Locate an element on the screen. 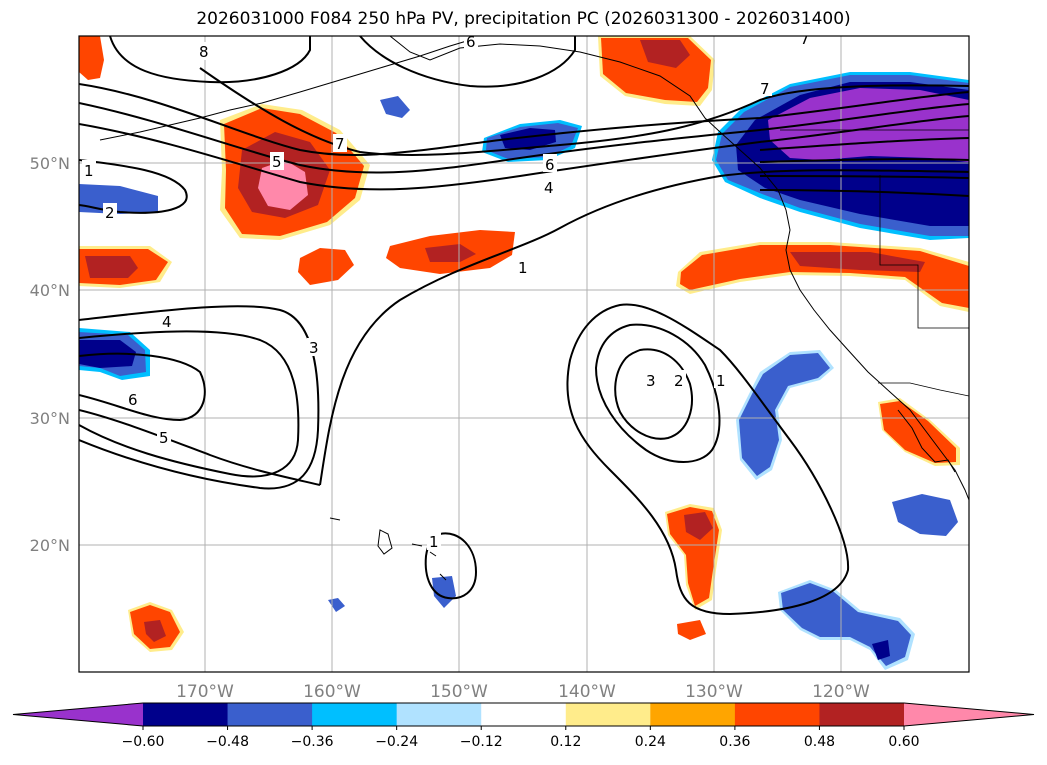 The image size is (1047, 765). political-borders is located at coordinates (874, 263).